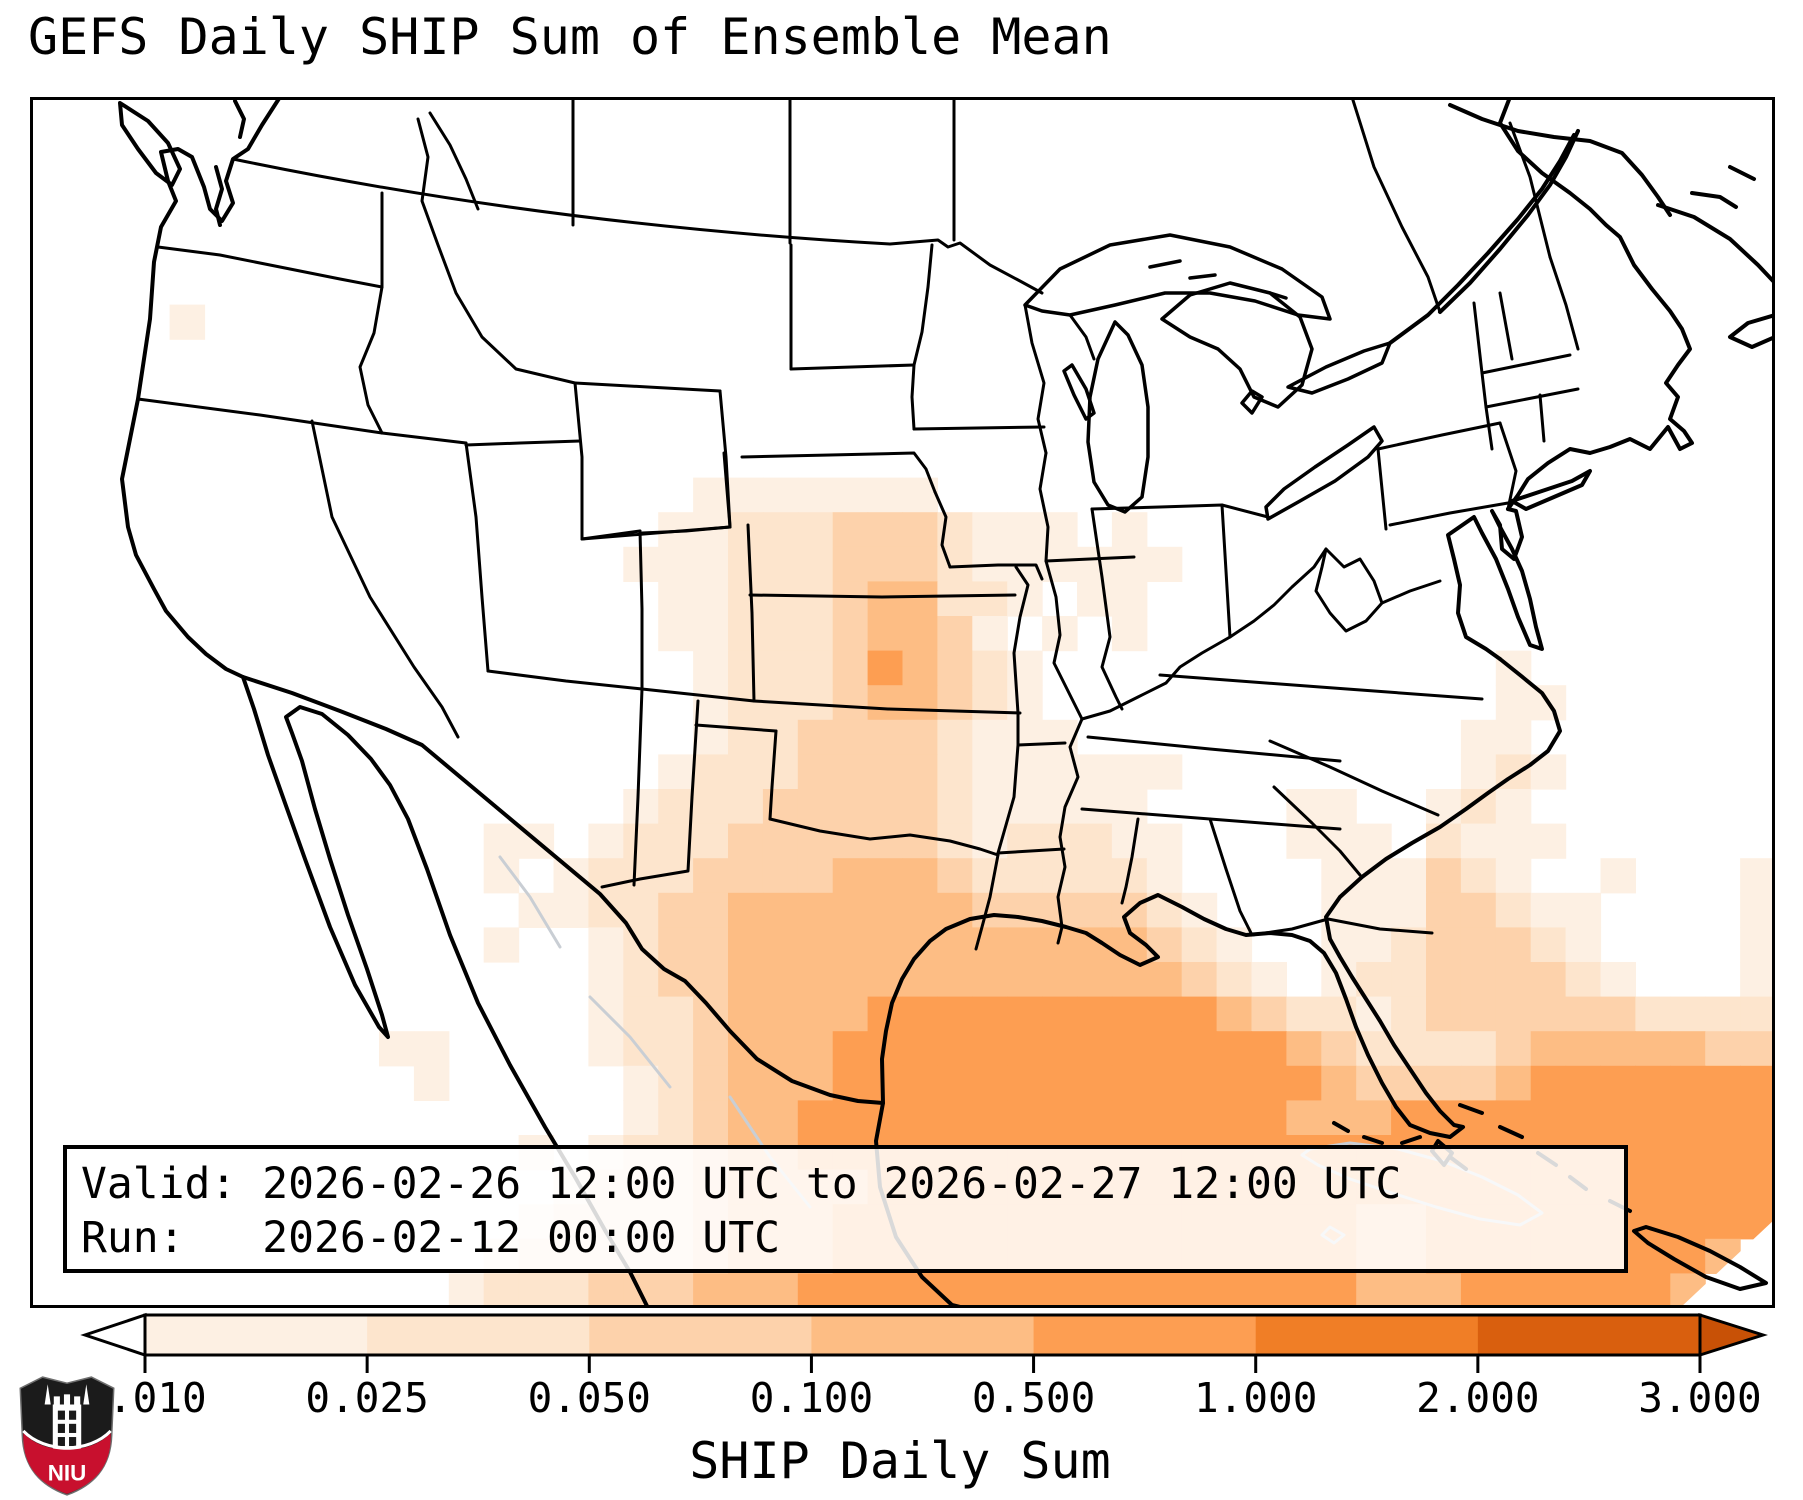  I want to click on niu-spire-left, so click(47, 1394).